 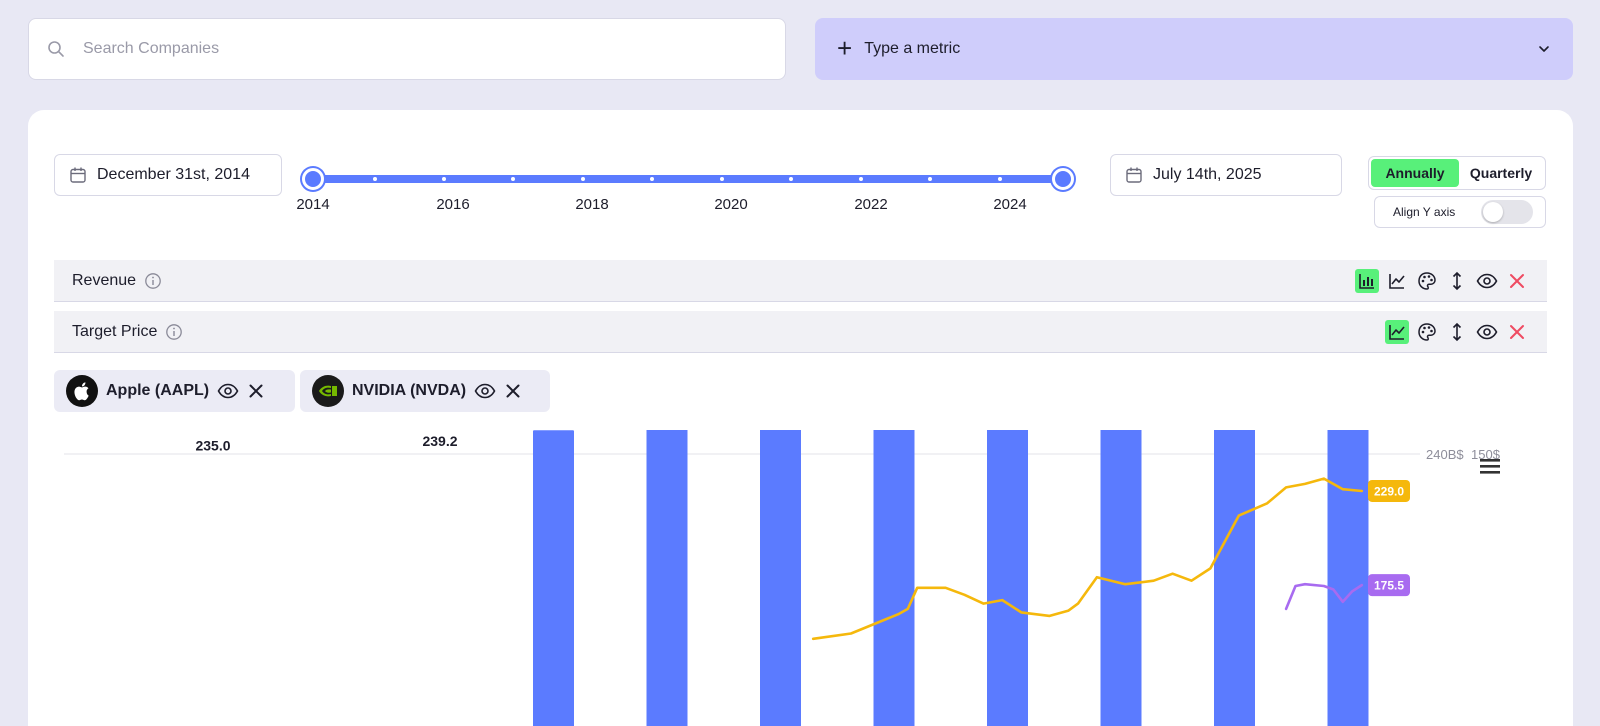 I want to click on metric-label: Target Price, so click(x=115, y=331).